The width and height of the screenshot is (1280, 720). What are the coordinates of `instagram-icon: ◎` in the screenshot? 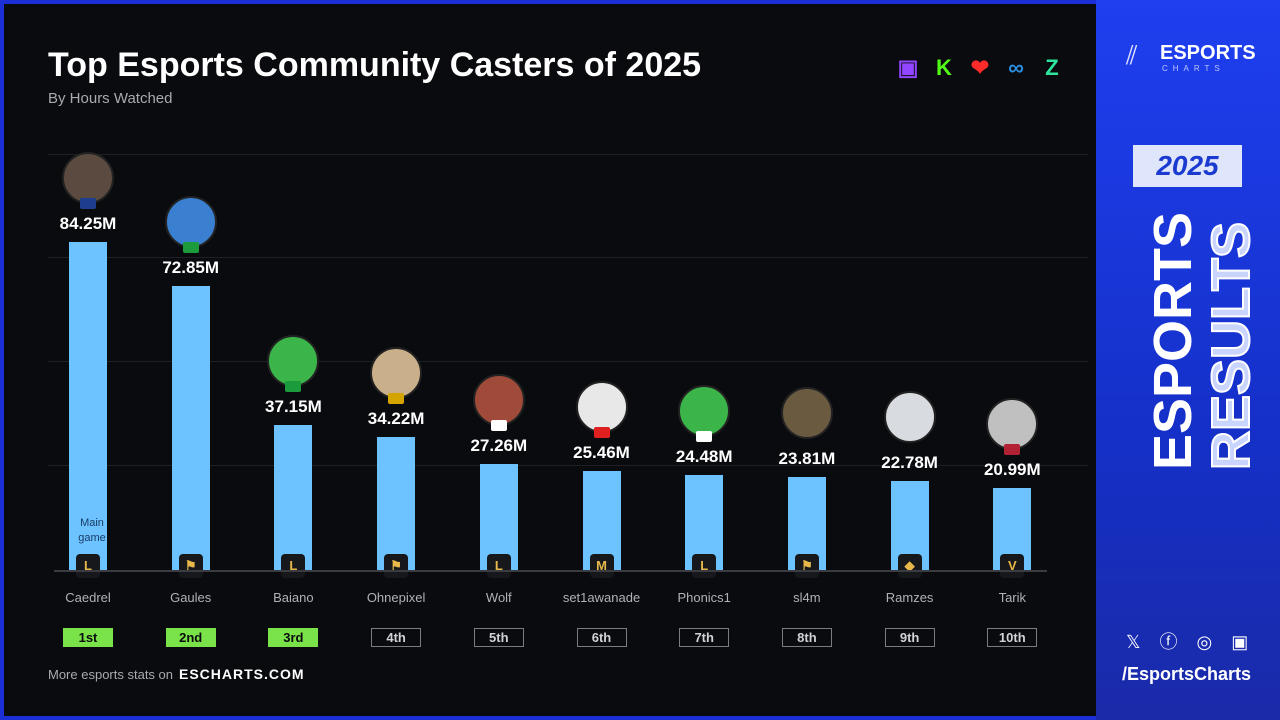 It's located at (1204, 642).